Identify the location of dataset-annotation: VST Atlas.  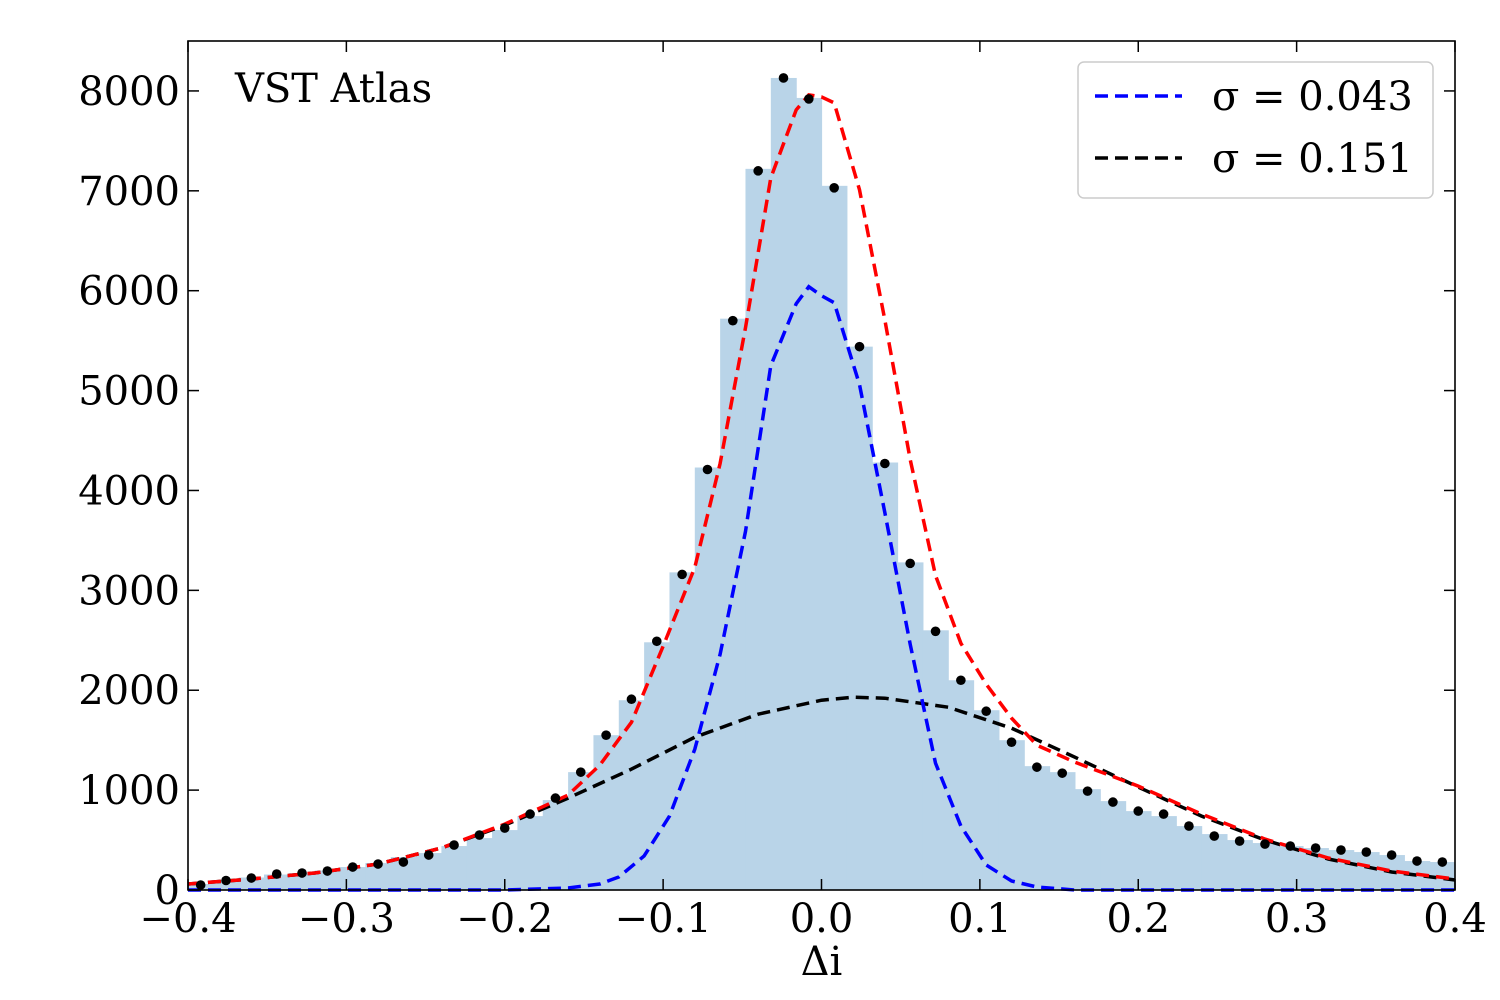
(333, 89).